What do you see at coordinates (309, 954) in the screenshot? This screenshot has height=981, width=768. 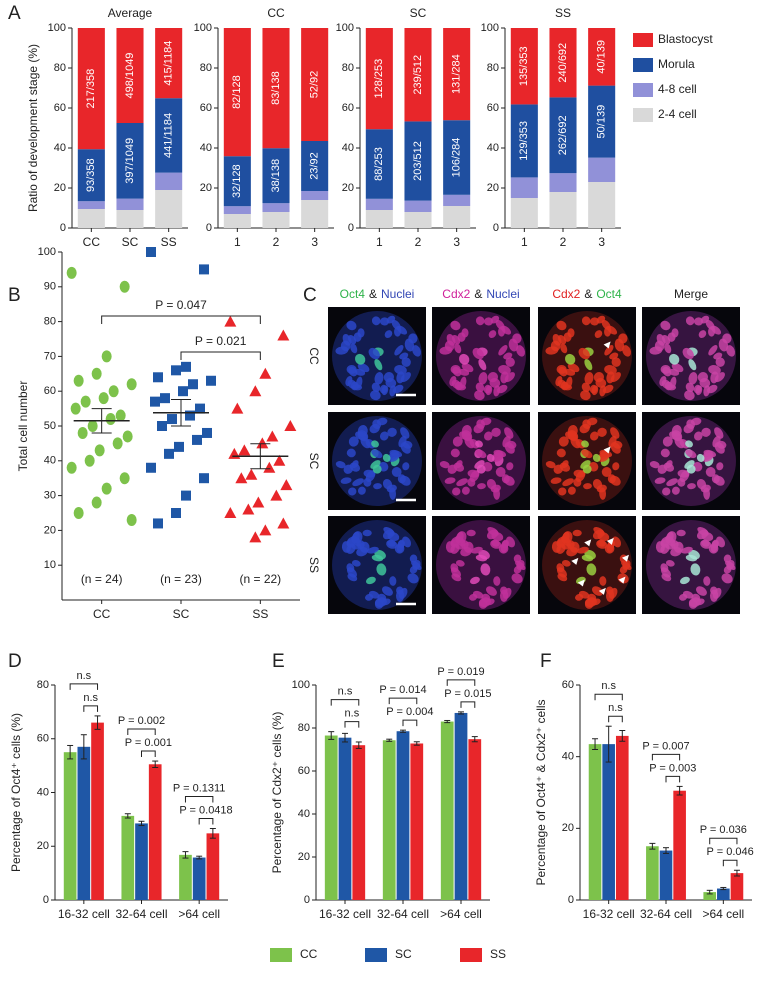 I see `legend-label: CC` at bounding box center [309, 954].